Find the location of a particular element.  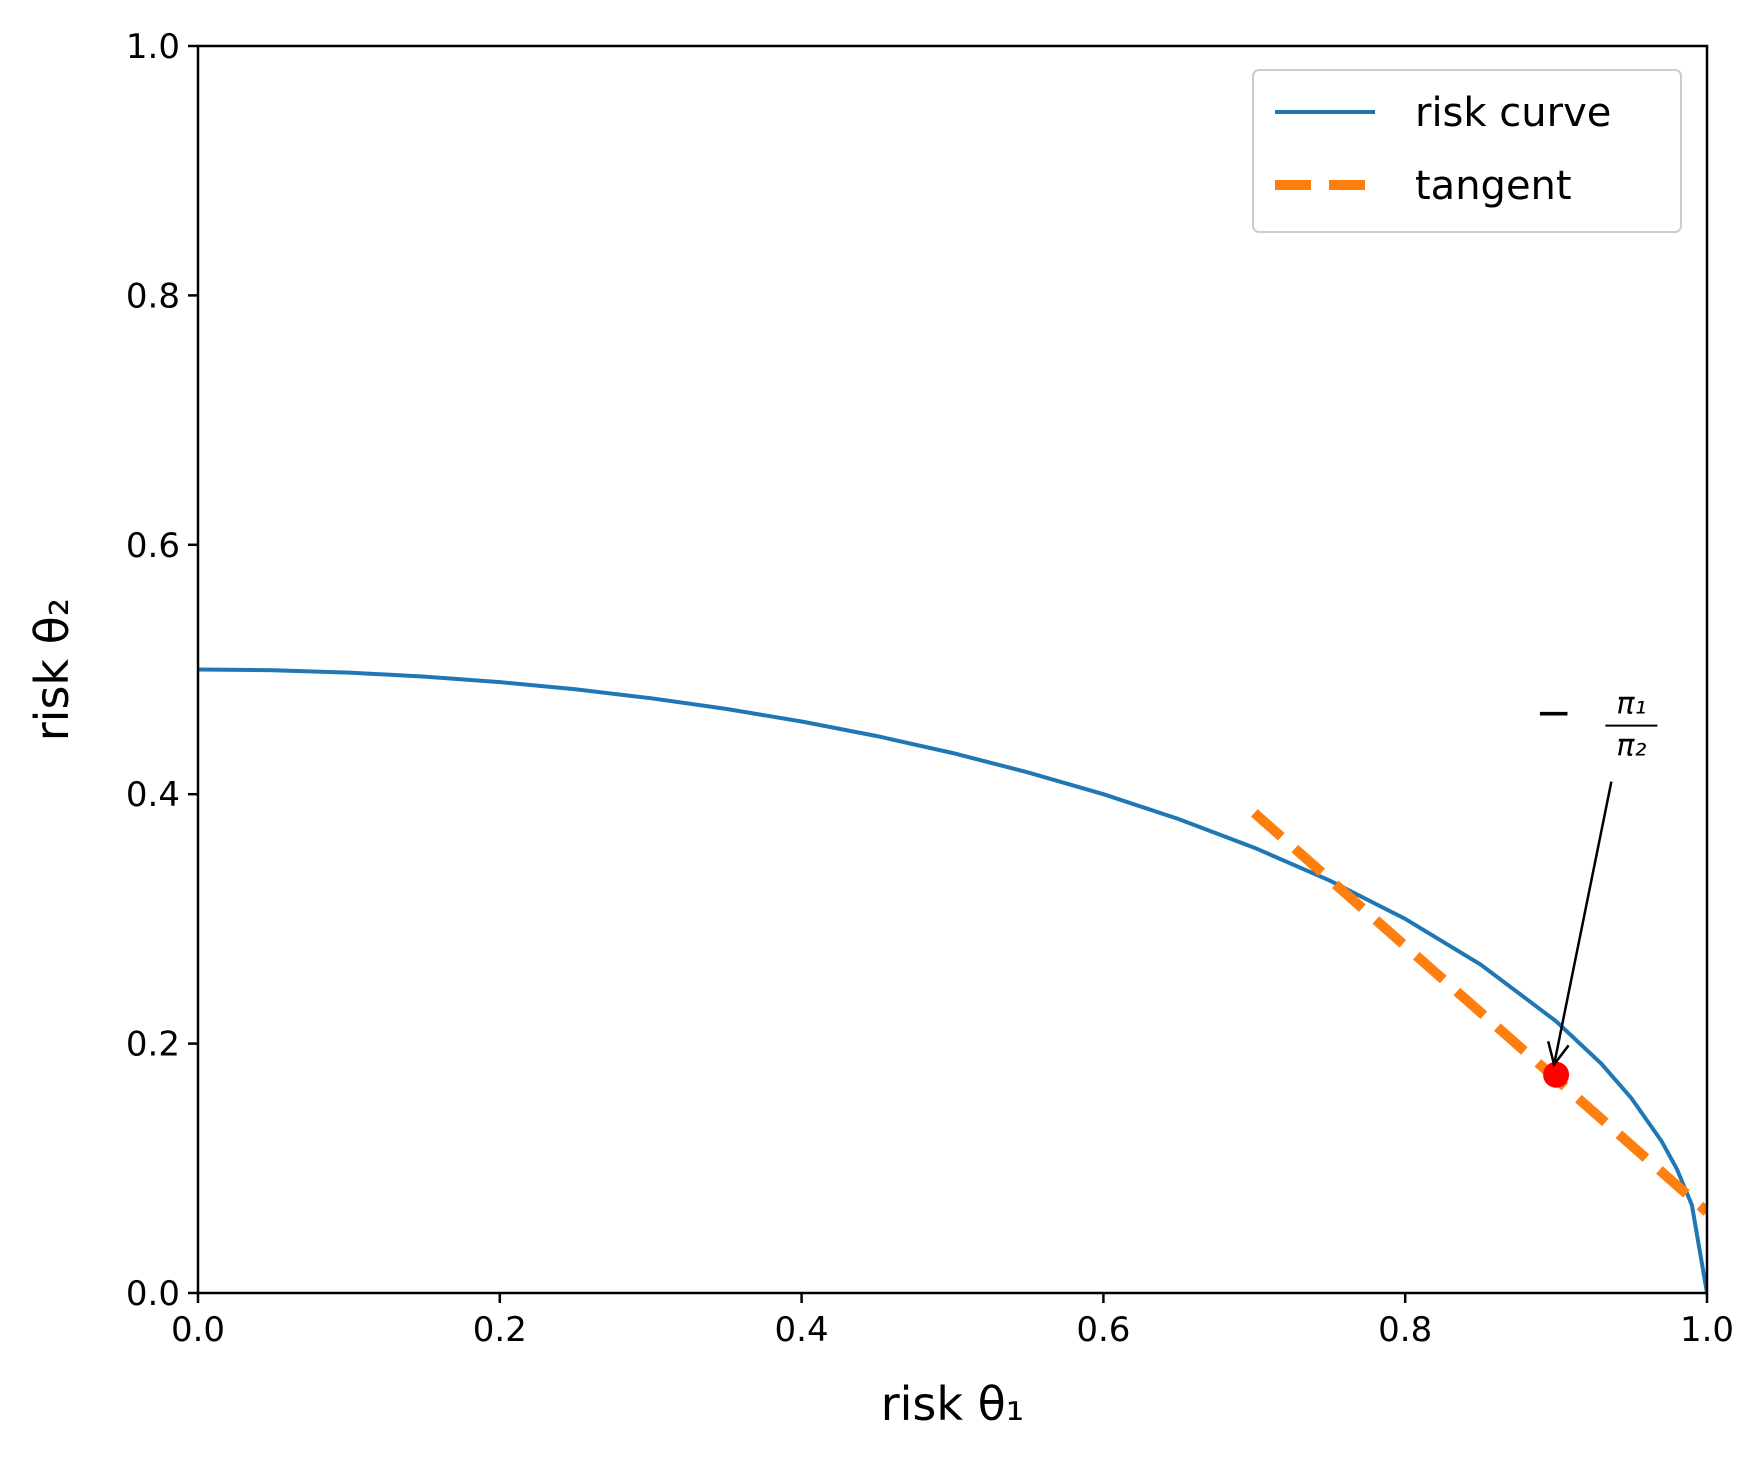

tangent-point-marker is located at coordinates (1556, 1074).